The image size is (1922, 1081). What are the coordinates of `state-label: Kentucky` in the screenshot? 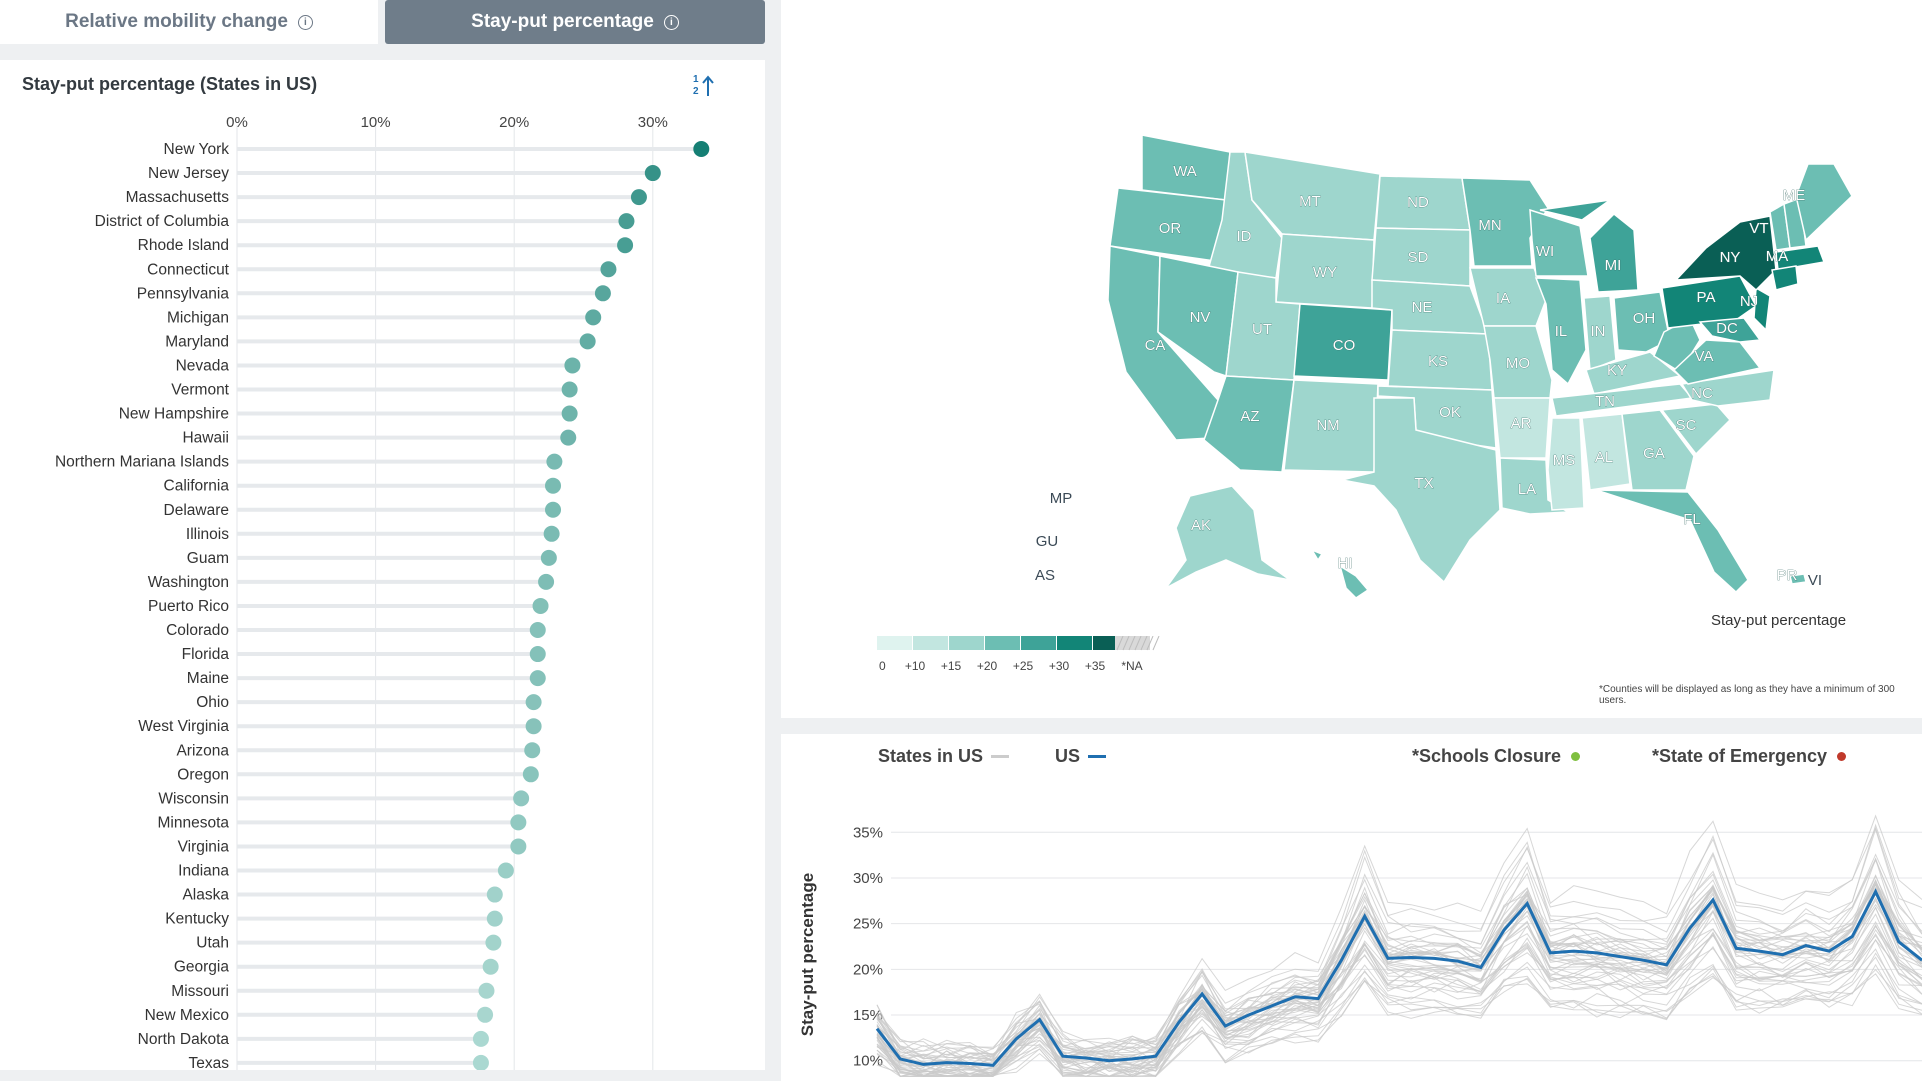 It's located at (197, 919).